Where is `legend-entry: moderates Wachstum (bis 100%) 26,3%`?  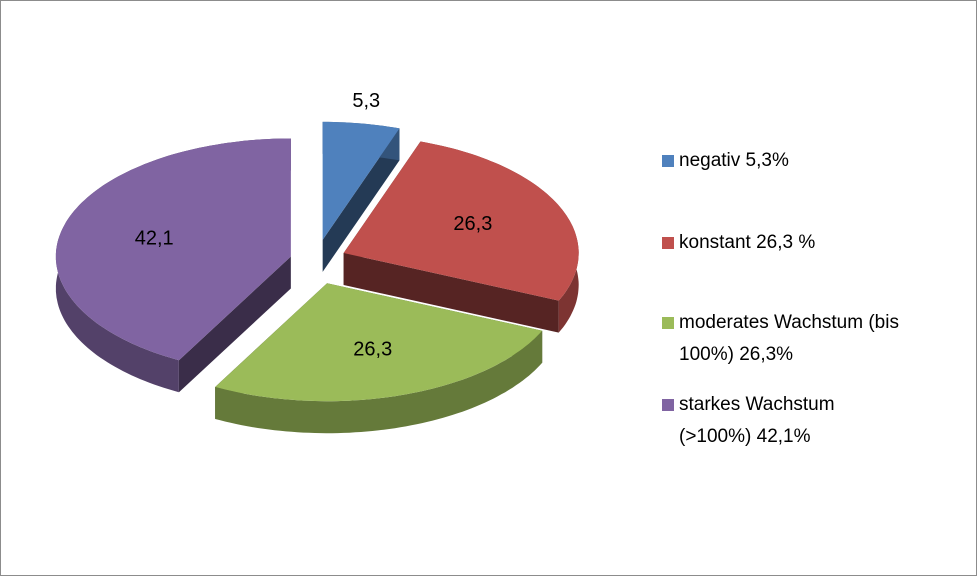
legend-entry: moderates Wachstum (bis 100%) 26,3% is located at coordinates (782, 339).